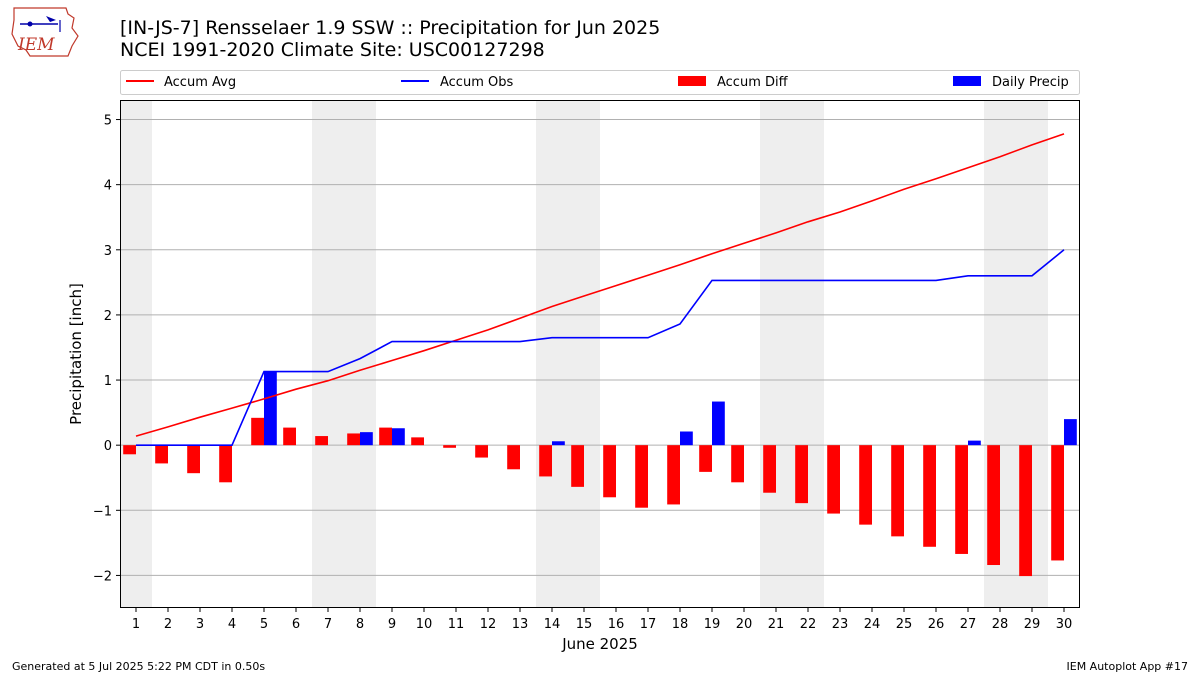  I want to click on x-tick-label: 18, so click(680, 624).